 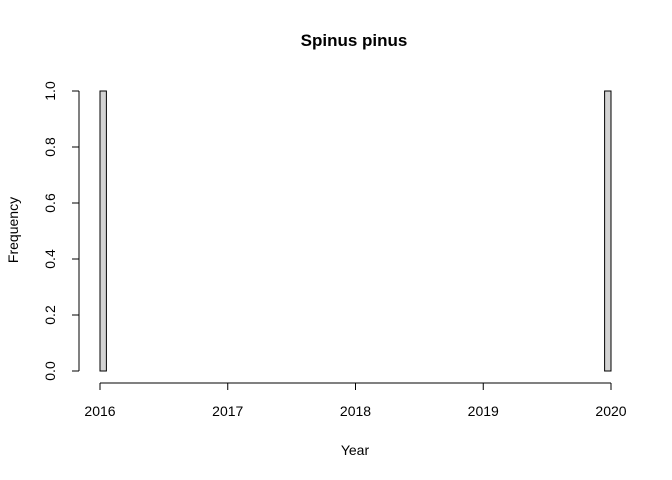 I want to click on y-tick-label: 1.0, so click(x=50, y=91).